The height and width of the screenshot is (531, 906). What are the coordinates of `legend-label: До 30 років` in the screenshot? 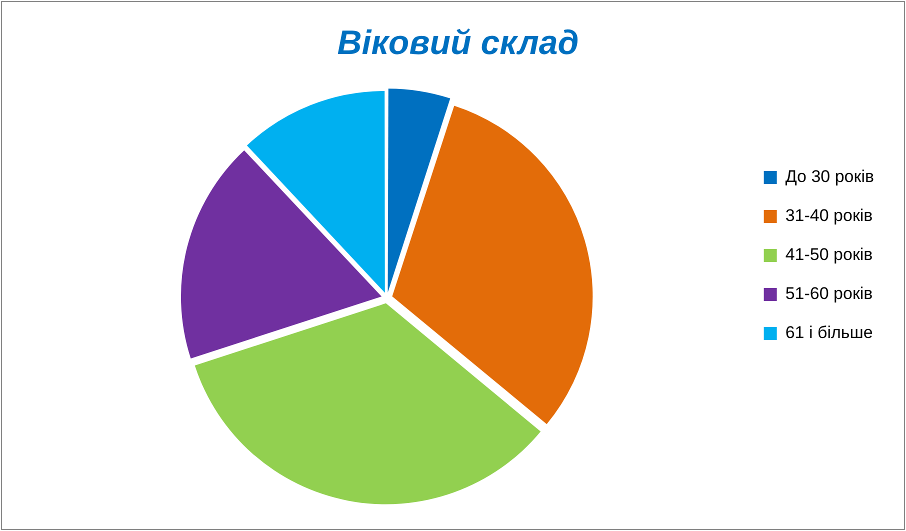 It's located at (829, 176).